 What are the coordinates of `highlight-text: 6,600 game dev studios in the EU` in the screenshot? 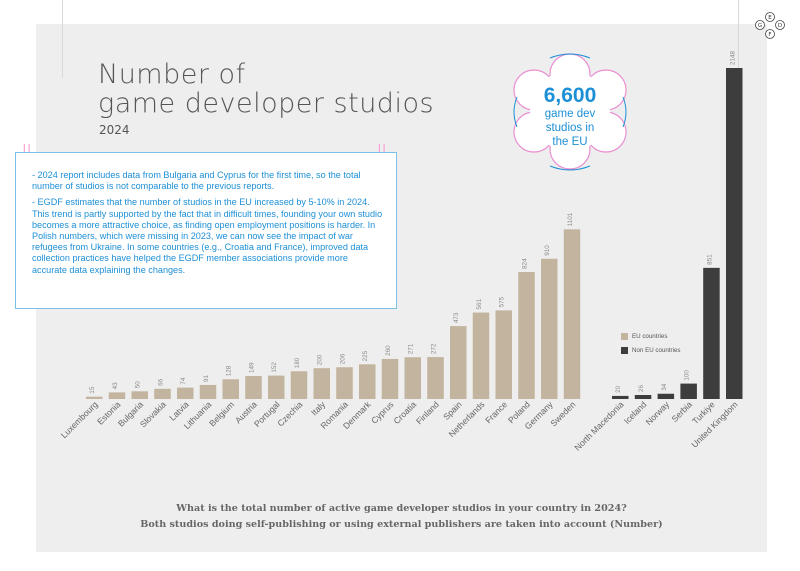 It's located at (570, 117).